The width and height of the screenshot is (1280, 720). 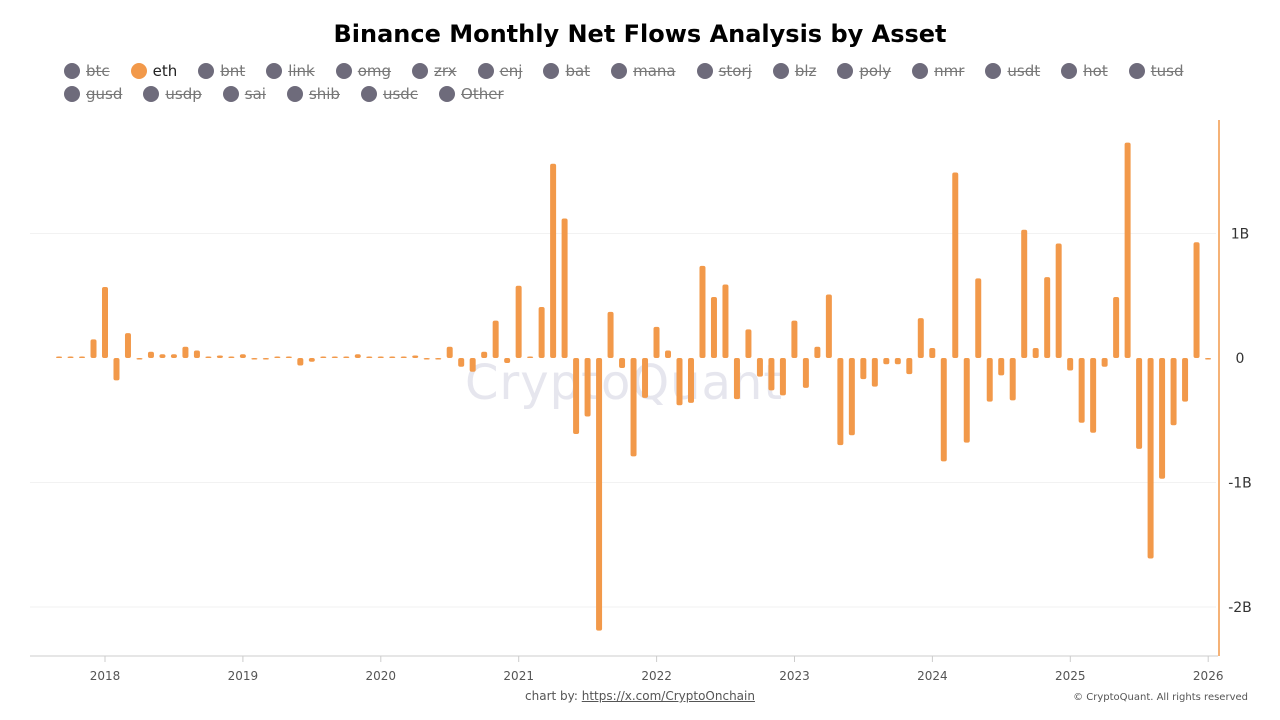 I want to click on legend-item-enj: enj, so click(x=500, y=70).